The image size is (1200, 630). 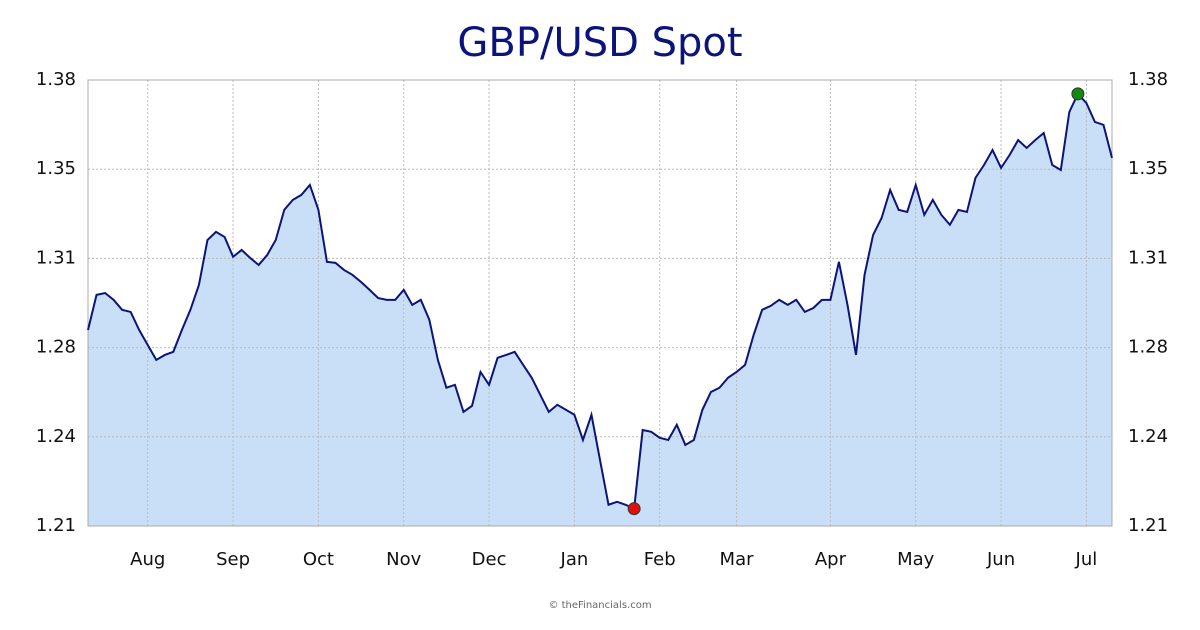 I want to click on y2-tick-label: 1.24, so click(x=1148, y=436).